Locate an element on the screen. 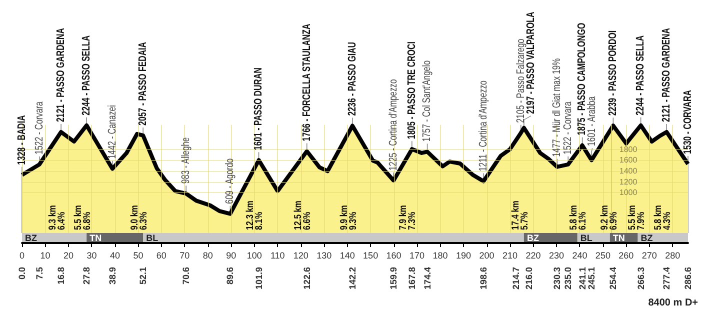 The width and height of the screenshot is (708, 328). x-tick-label: 80 is located at coordinates (207, 255).